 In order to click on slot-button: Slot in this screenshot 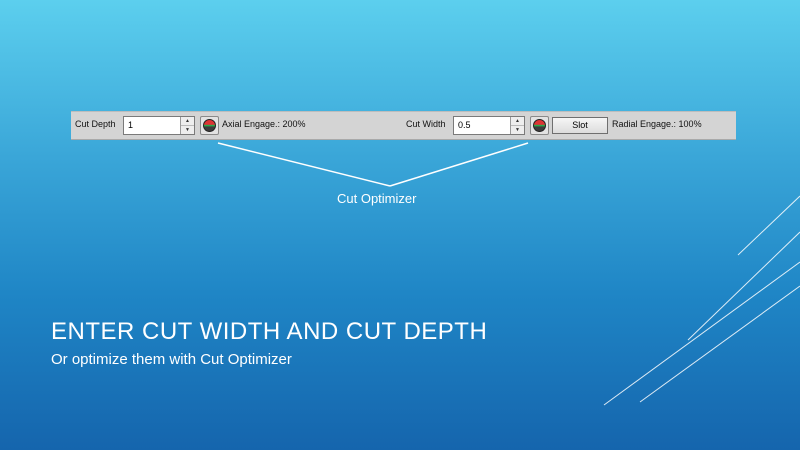, I will do `click(580, 125)`.